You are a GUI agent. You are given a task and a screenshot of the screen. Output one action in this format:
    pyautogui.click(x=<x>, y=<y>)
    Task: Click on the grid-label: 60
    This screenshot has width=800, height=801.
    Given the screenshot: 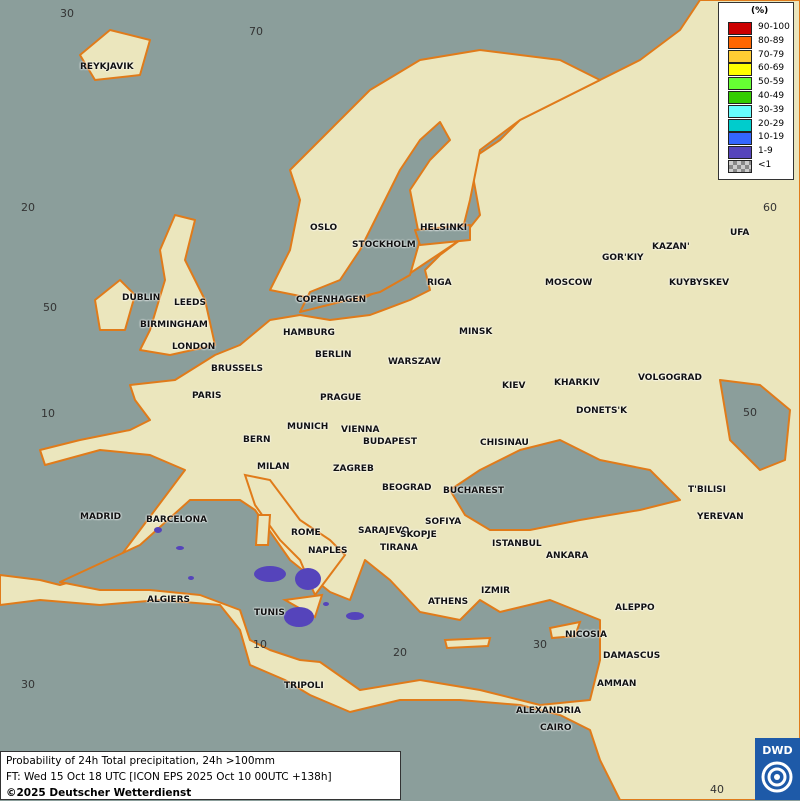 What is the action you would take?
    pyautogui.click(x=770, y=207)
    